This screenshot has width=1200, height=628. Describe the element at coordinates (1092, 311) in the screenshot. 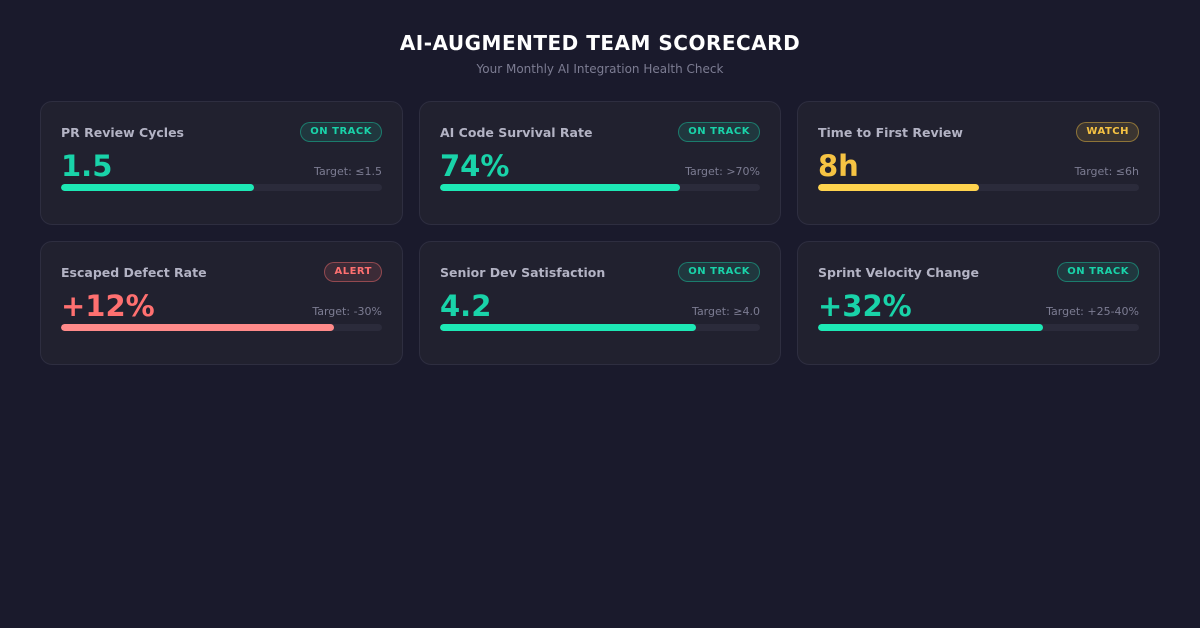

I see `metric-target: Target: +25-40%` at that location.